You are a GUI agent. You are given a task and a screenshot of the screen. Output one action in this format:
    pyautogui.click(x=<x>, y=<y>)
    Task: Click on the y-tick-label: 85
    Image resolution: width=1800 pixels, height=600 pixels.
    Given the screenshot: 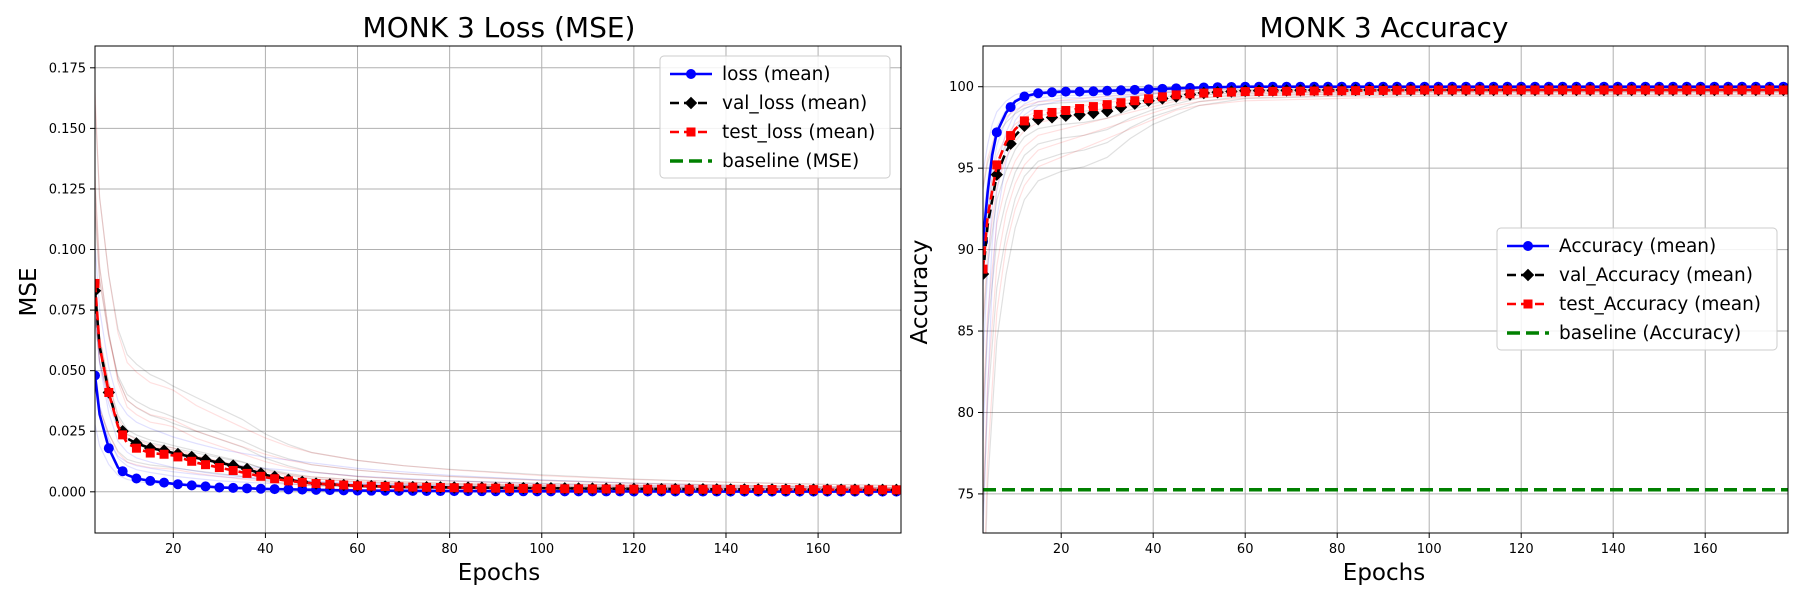 What is the action you would take?
    pyautogui.click(x=965, y=332)
    